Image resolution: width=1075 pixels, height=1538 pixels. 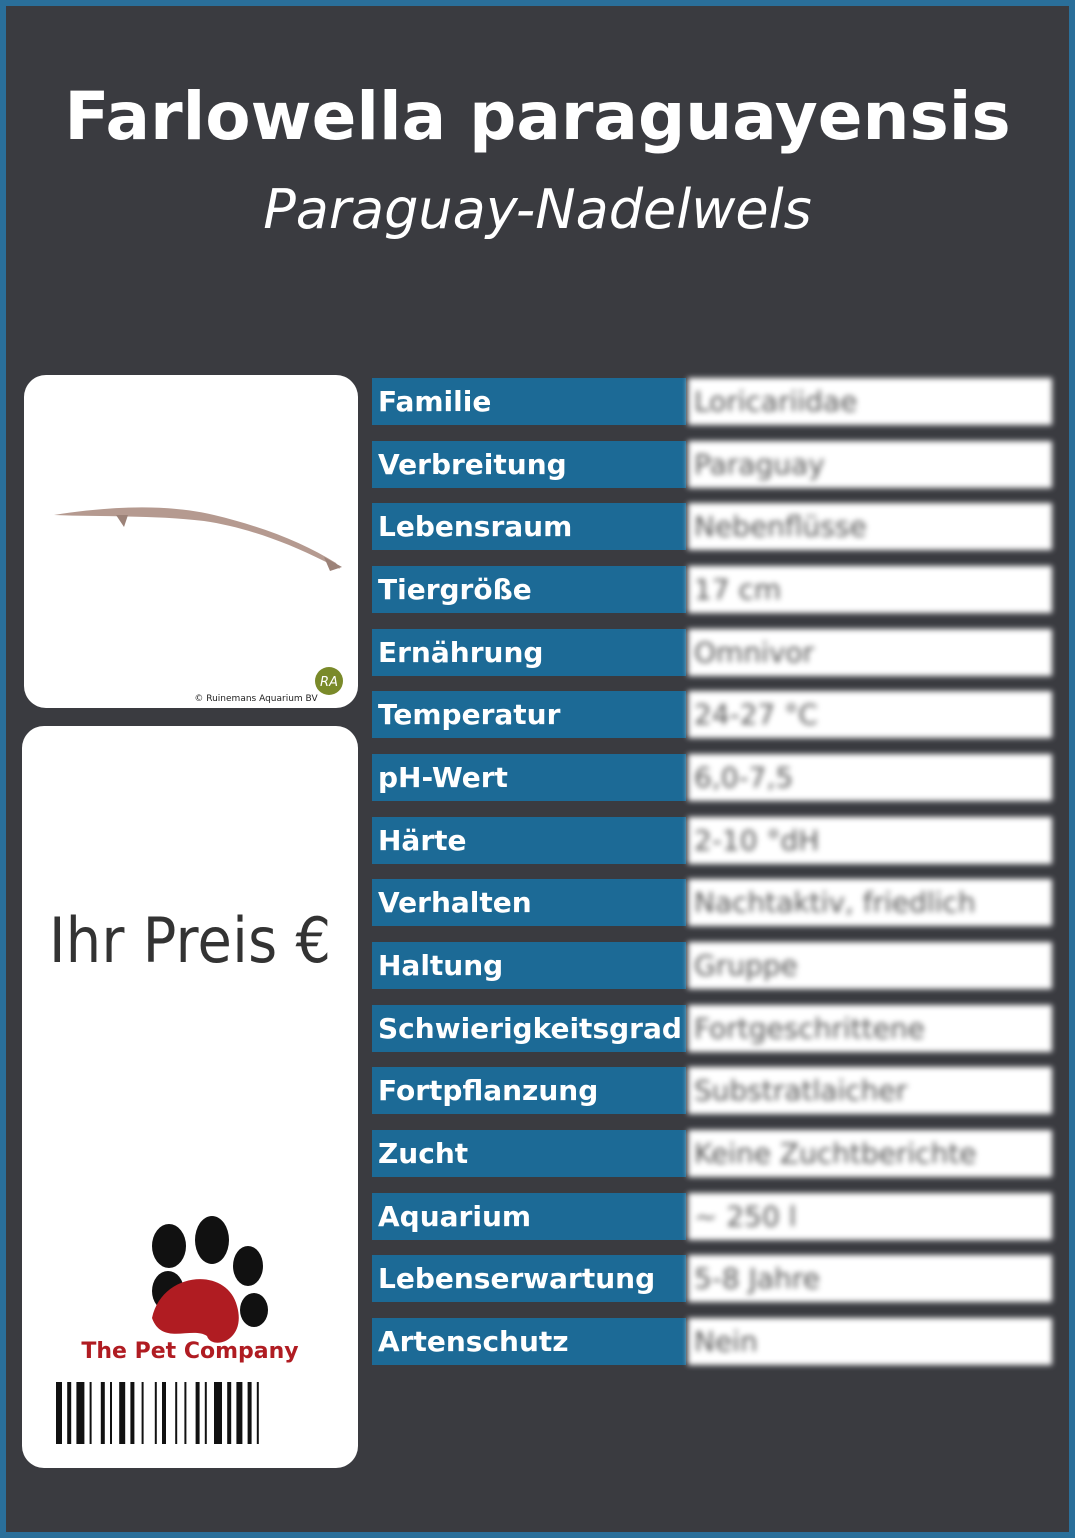 What do you see at coordinates (529, 1028) in the screenshot?
I see `row-label: Schwierigkeitsgrad` at bounding box center [529, 1028].